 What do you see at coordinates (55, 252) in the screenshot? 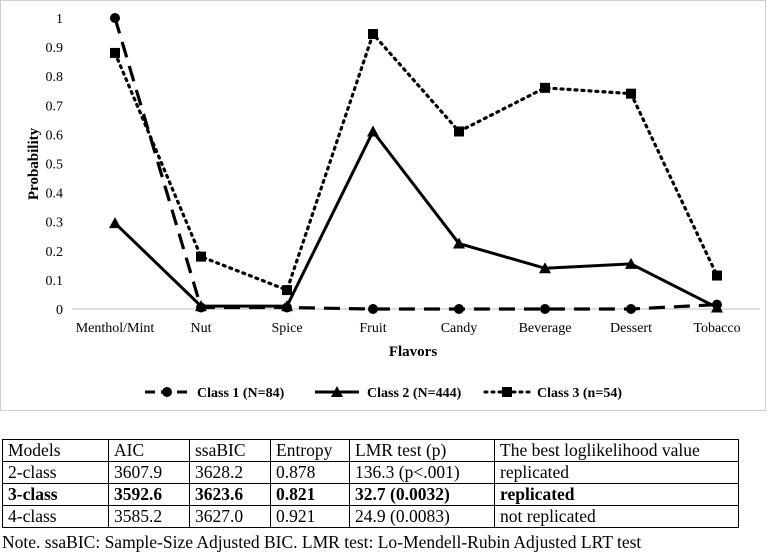
I see `y-tick-label: 0.2` at bounding box center [55, 252].